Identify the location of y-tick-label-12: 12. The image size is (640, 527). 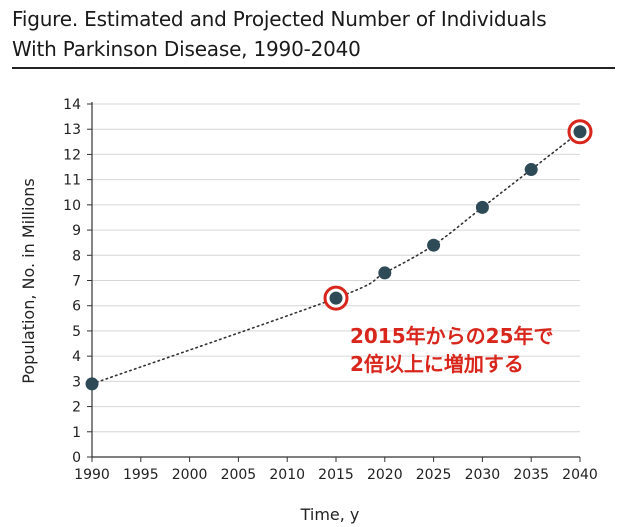
(72, 155).